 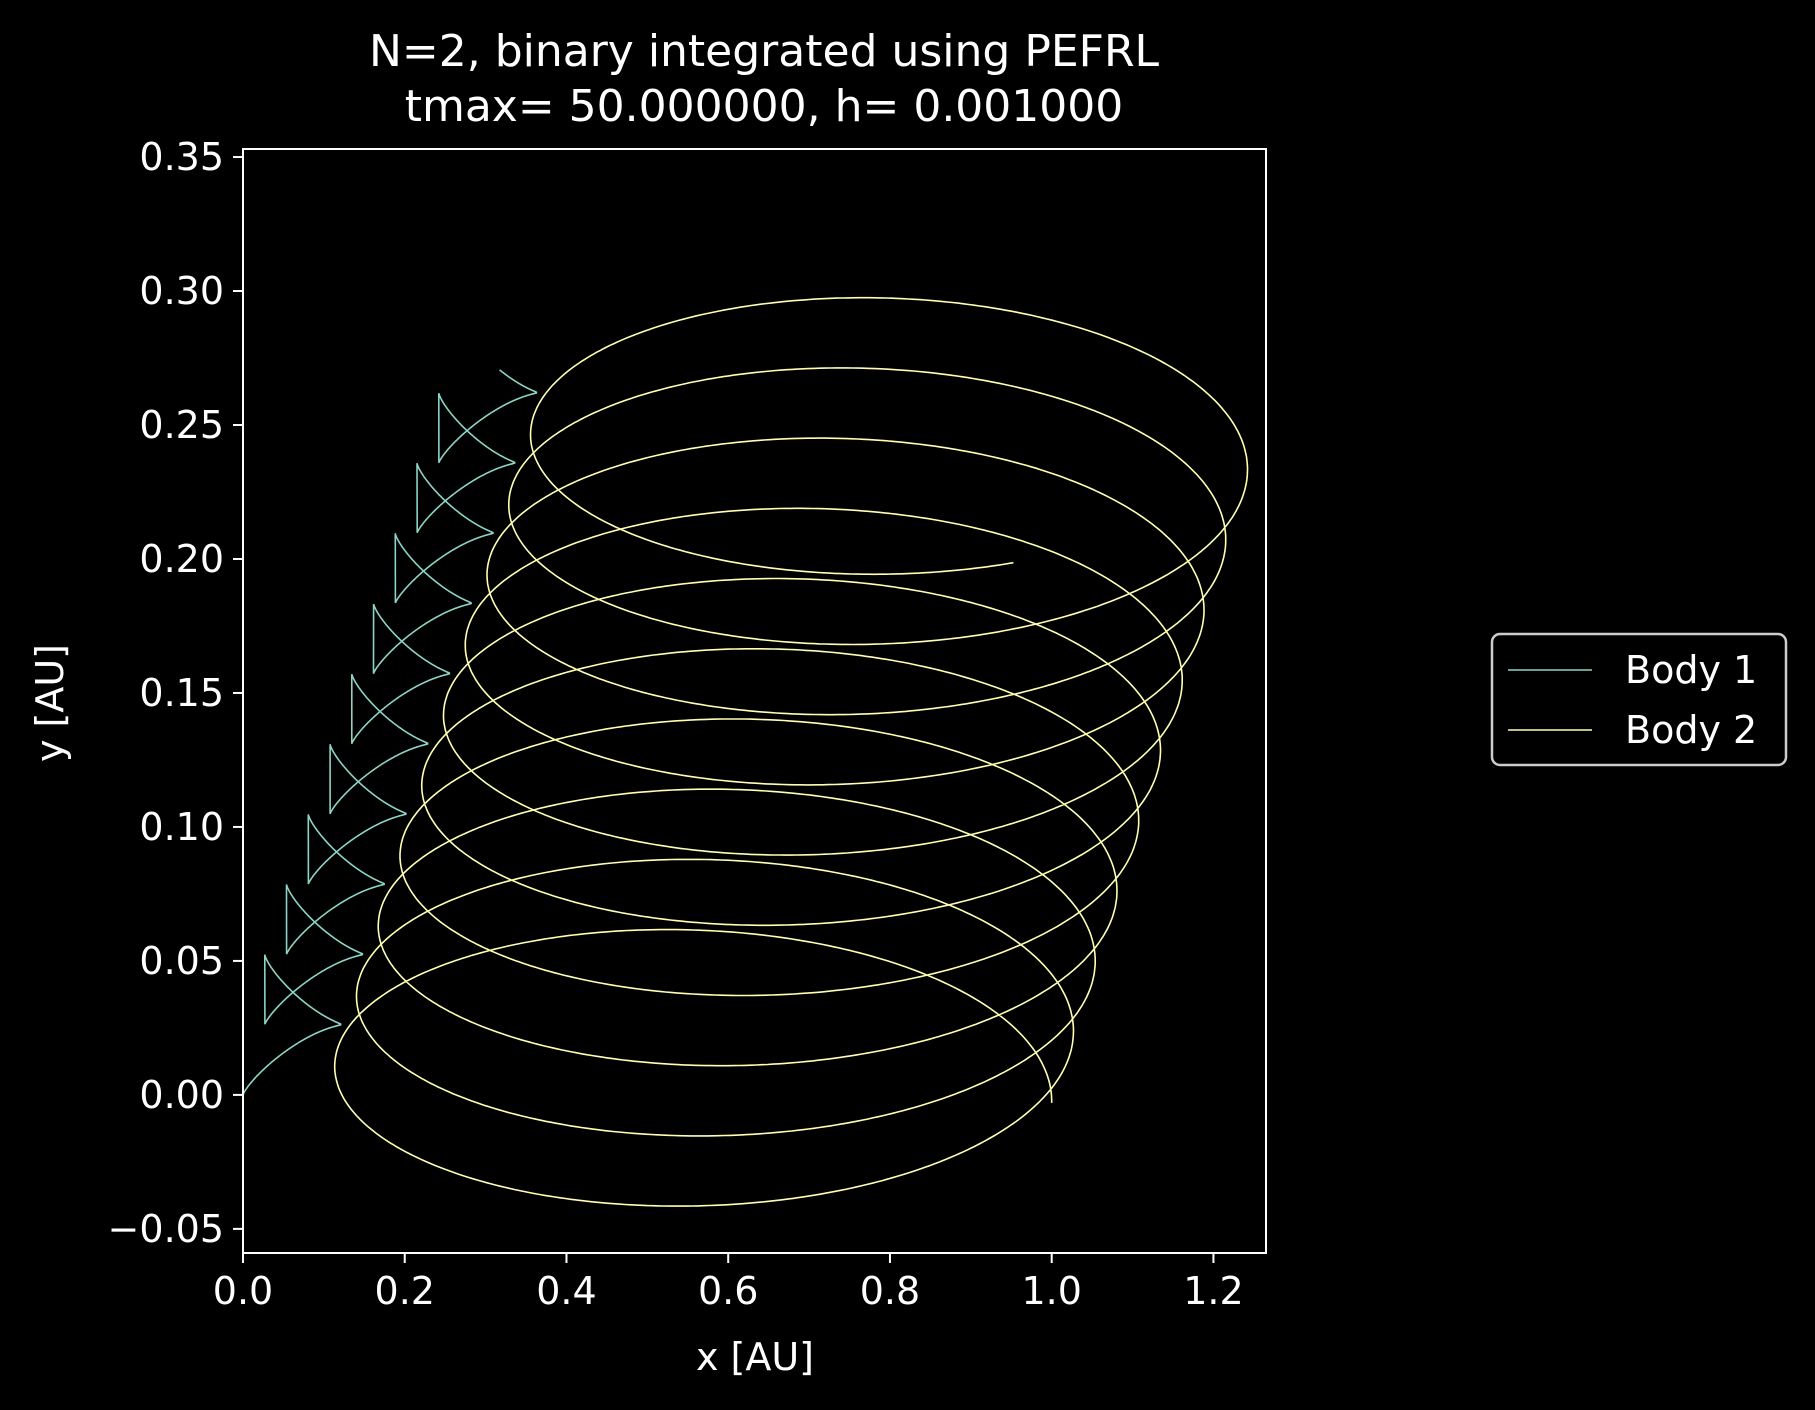 What do you see at coordinates (1691, 670) in the screenshot?
I see `legend-label-1: Body 1` at bounding box center [1691, 670].